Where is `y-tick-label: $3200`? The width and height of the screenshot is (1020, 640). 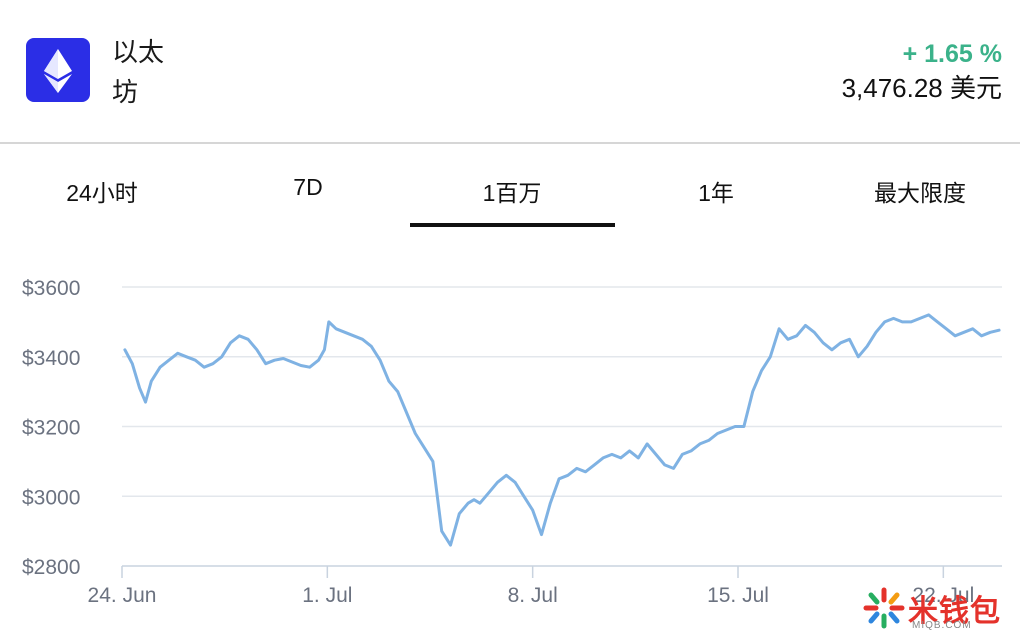
y-tick-label: $3200 is located at coordinates (51, 428).